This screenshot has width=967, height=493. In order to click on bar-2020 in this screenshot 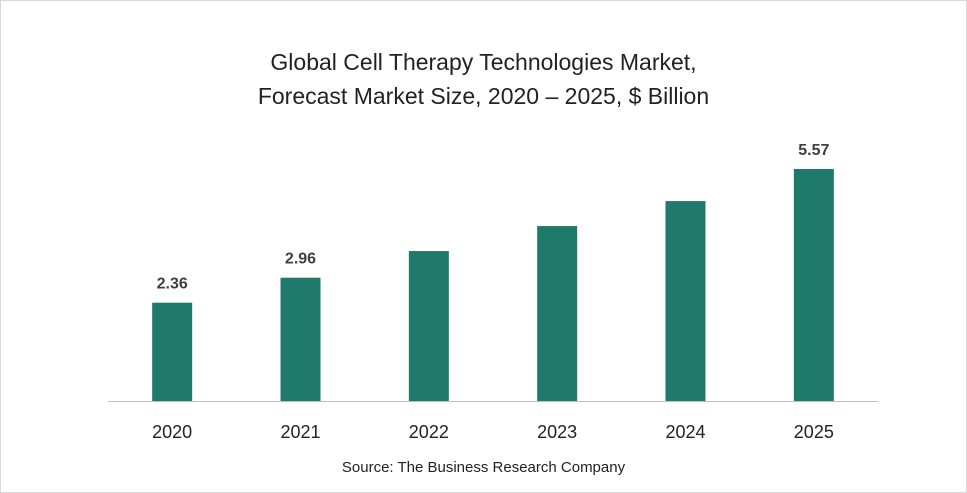, I will do `click(172, 351)`.